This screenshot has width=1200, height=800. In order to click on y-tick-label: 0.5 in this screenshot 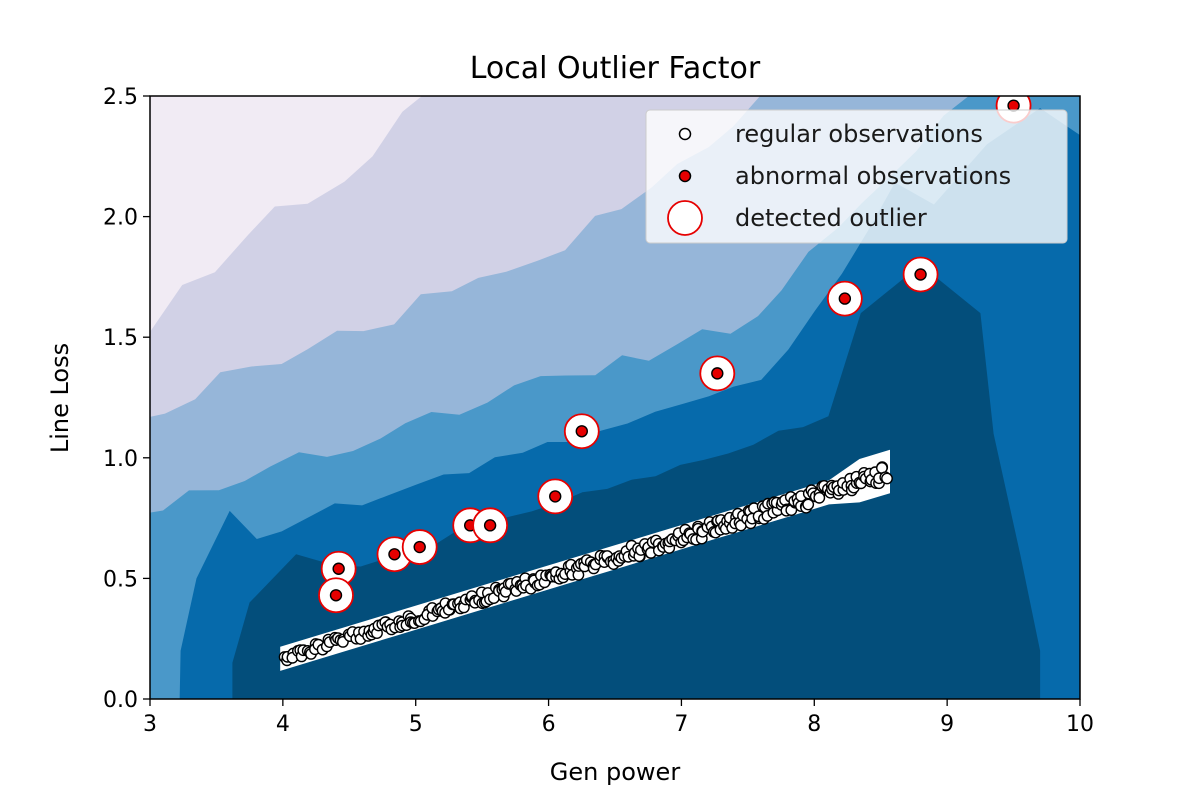, I will do `click(120, 579)`.